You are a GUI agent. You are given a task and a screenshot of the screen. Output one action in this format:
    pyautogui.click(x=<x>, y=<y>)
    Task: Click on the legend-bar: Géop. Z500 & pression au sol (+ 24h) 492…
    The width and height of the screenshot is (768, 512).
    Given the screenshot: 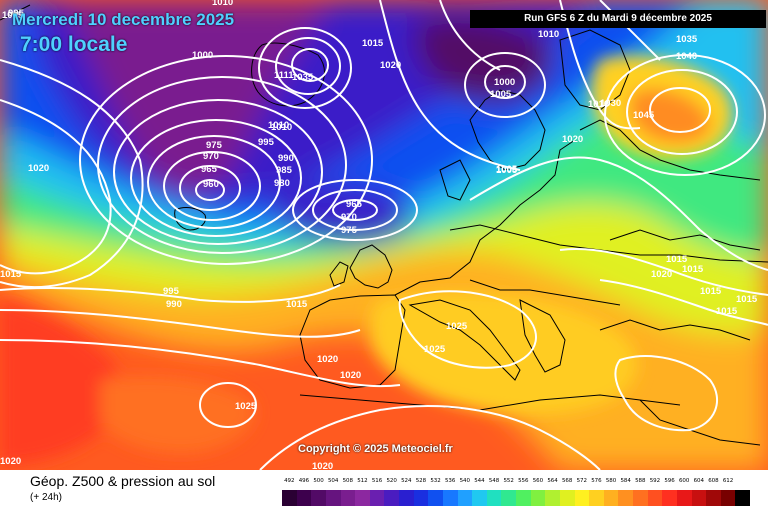 What is the action you would take?
    pyautogui.click(x=384, y=491)
    